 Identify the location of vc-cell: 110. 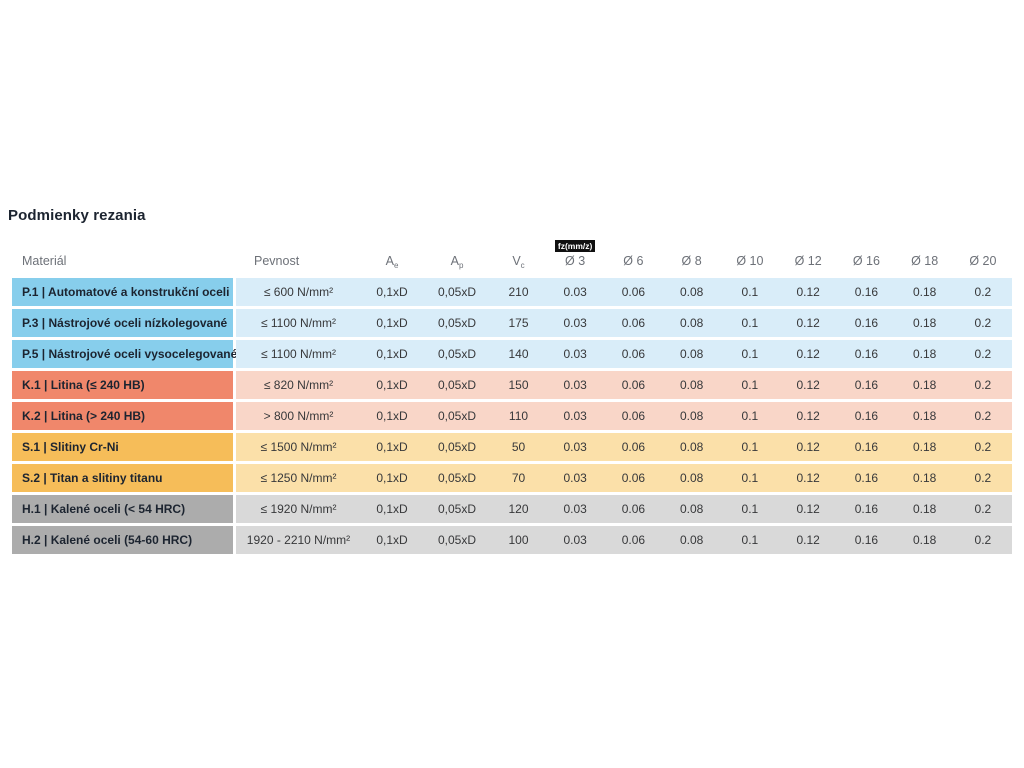
(518, 416).